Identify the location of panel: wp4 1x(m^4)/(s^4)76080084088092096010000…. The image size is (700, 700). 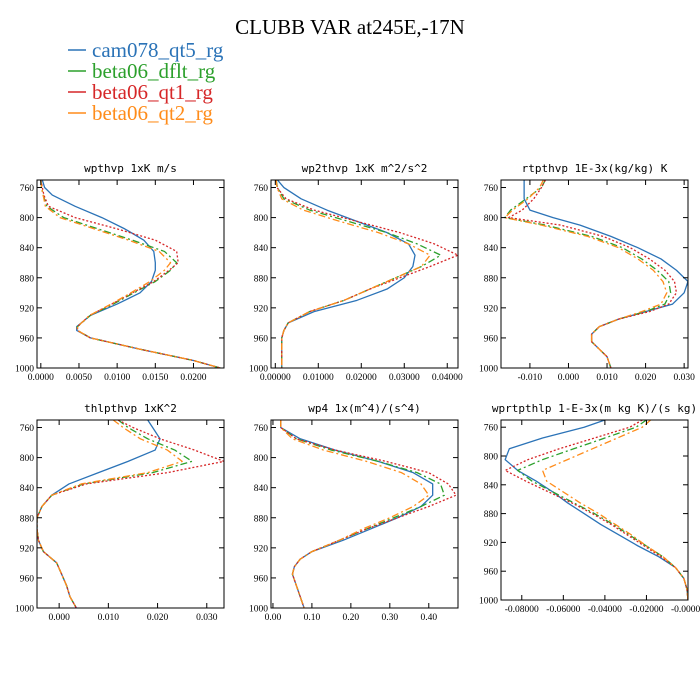
(354, 512).